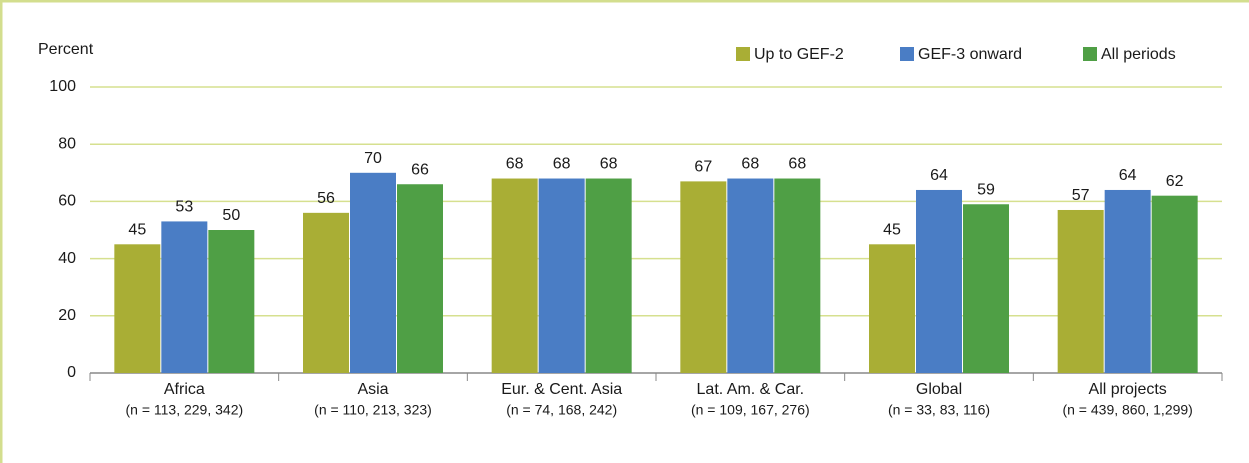 The image size is (1249, 463). Describe the element at coordinates (561, 389) in the screenshot. I see `x-tick-label: Eur. & Cent. Asia` at that location.